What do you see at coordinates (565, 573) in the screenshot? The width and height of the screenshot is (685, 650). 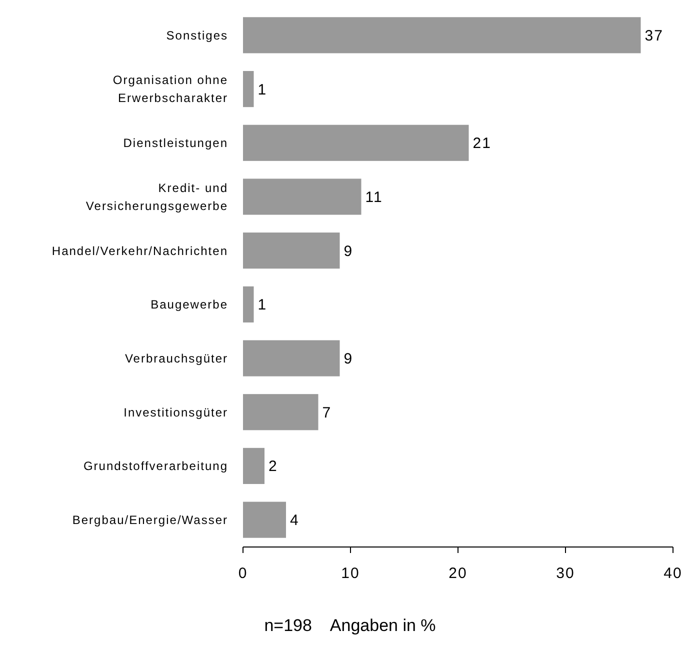 I see `x-tick-label: 30` at bounding box center [565, 573].